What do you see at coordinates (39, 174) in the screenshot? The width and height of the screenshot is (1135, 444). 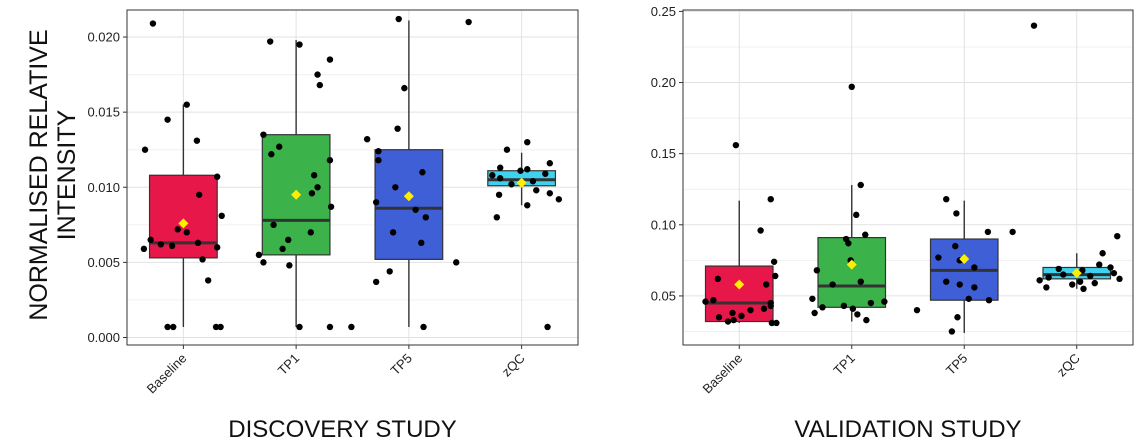 I see `y-axis-label-line1: NORMALISED RELATIVE` at bounding box center [39, 174].